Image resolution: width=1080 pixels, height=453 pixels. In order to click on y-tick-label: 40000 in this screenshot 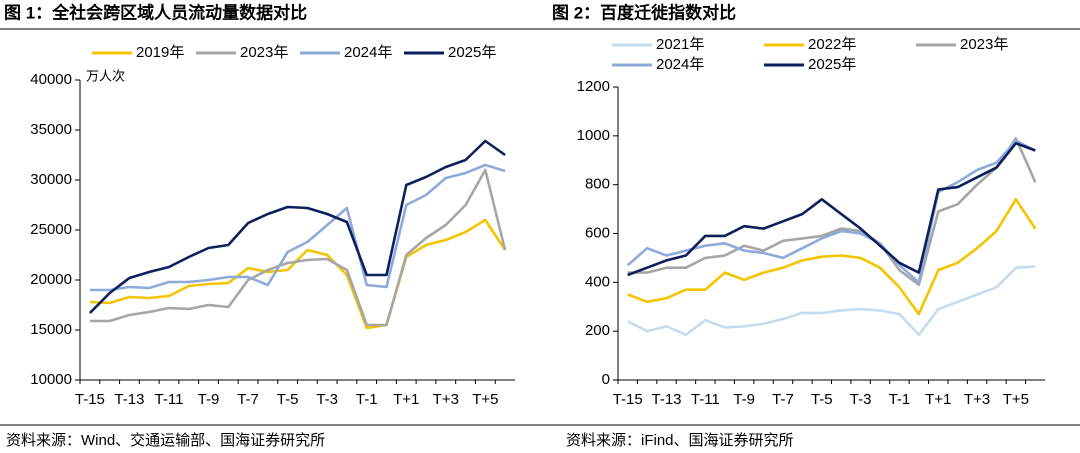, I will do `click(51, 79)`.